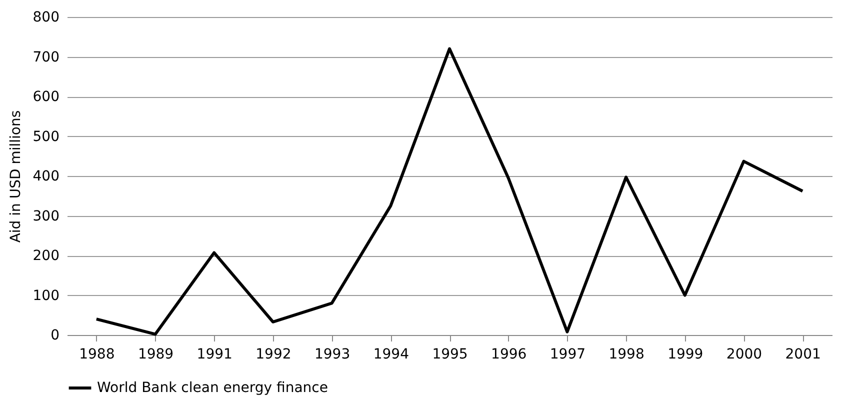 The image size is (859, 415). I want to click on x-tick-label: 1996, so click(509, 354).